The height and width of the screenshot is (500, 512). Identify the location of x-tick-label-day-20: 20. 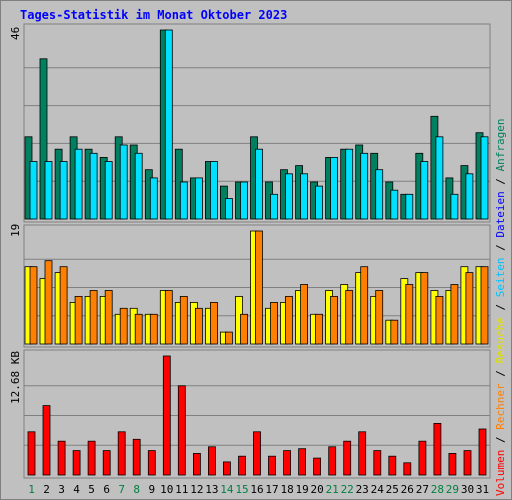
(317, 489).